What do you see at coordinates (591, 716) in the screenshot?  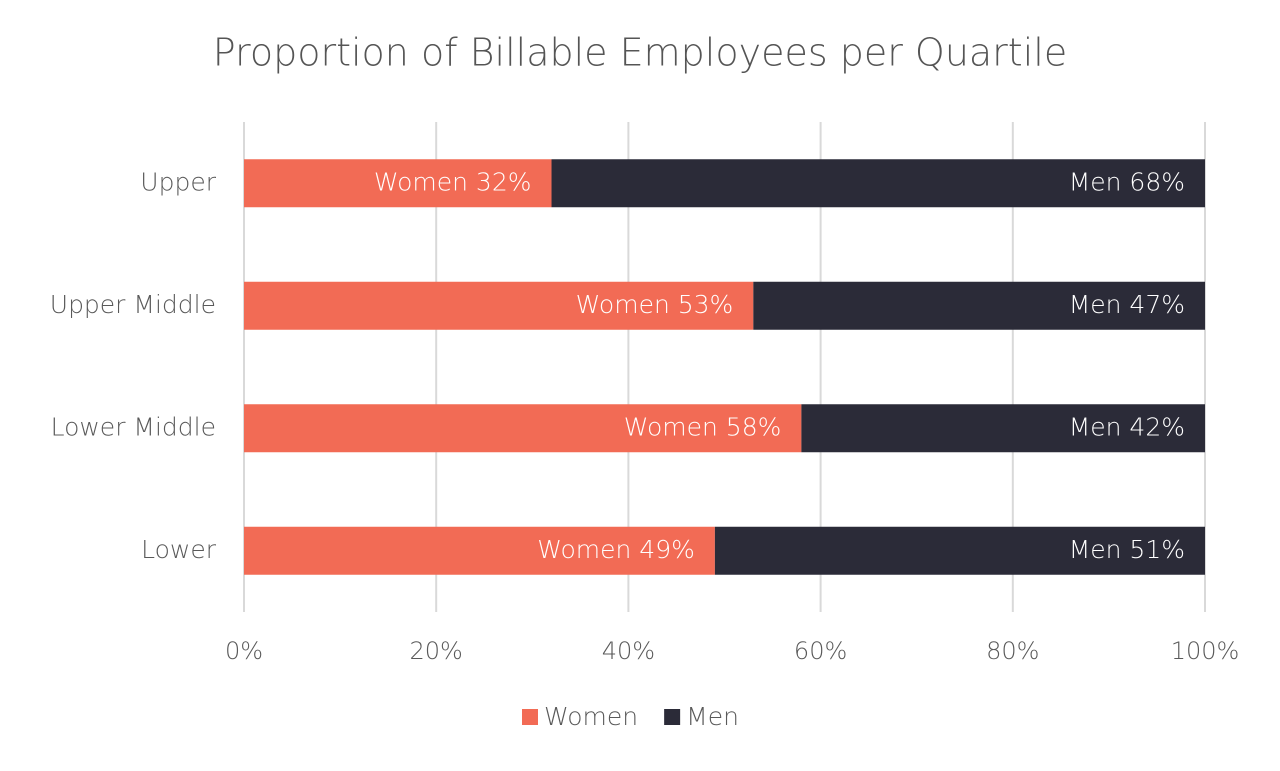 I see `legend-label: Women` at bounding box center [591, 716].